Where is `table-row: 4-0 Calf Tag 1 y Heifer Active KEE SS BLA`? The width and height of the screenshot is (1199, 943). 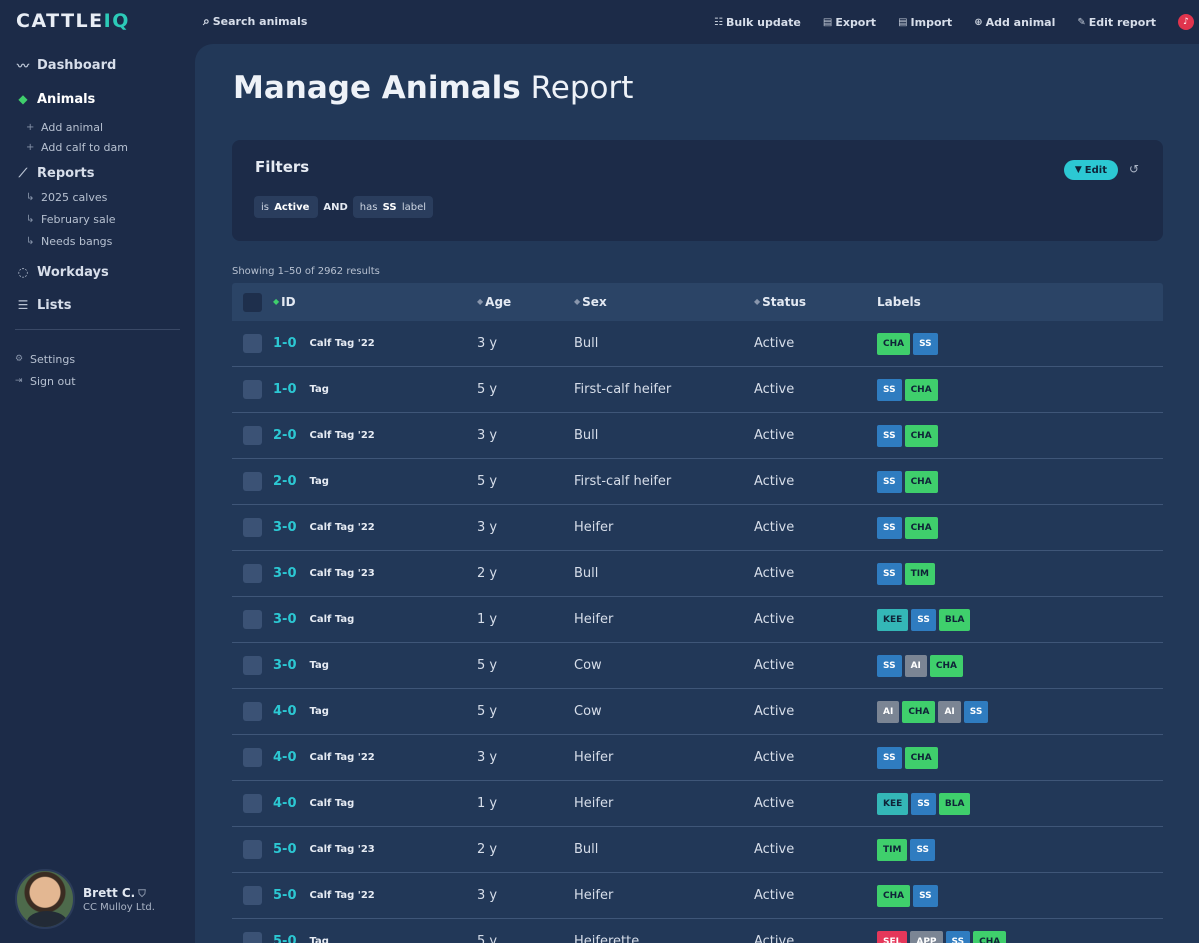
table-row: 4-0 Calf Tag 1 y Heifer Active KEE SS BLA is located at coordinates (697, 804).